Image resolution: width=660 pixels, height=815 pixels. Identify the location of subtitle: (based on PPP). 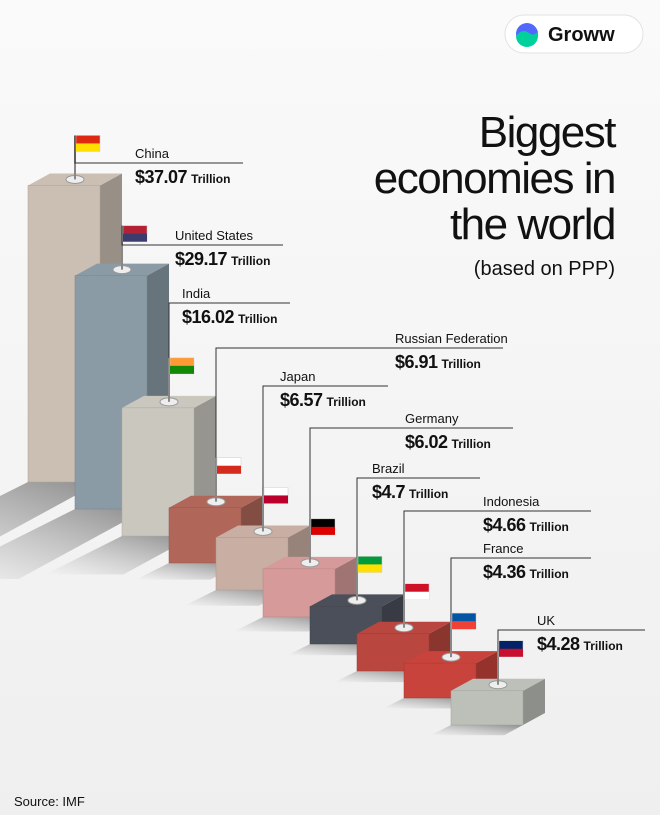
(544, 269).